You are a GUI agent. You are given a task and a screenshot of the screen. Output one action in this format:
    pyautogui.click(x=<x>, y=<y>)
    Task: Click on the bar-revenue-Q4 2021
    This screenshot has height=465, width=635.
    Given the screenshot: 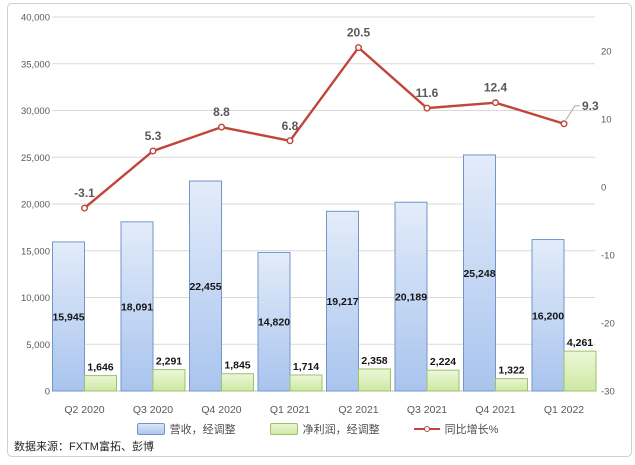 What is the action you would take?
    pyautogui.click(x=479, y=273)
    